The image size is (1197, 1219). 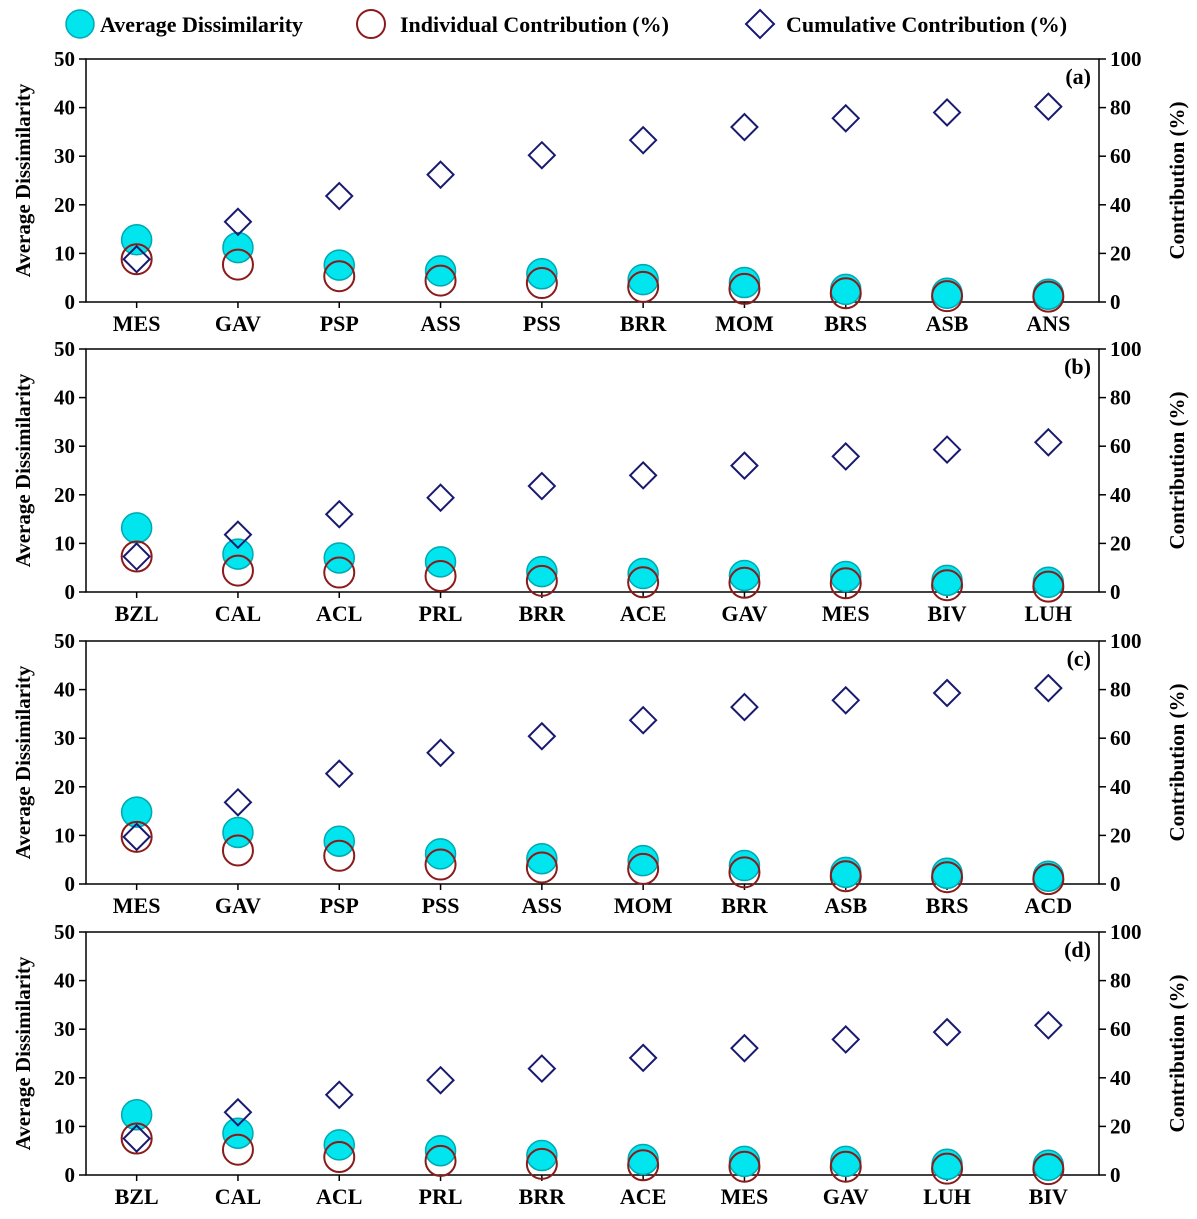 What do you see at coordinates (643, 613) in the screenshot?
I see `x-tick-label: ACE` at bounding box center [643, 613].